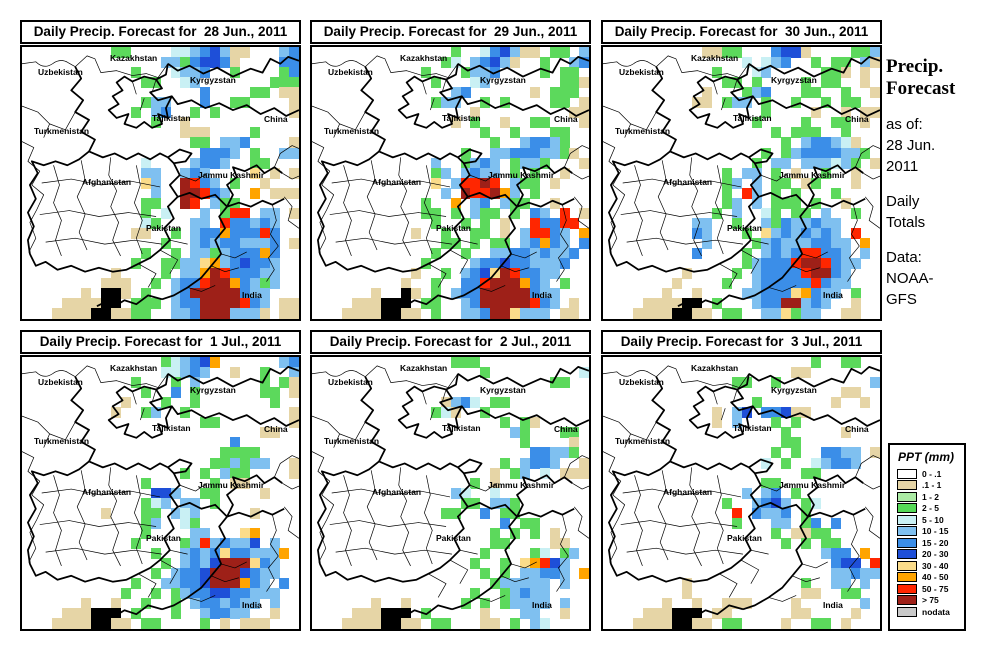  Describe the element at coordinates (213, 80) in the screenshot. I see `country-label-kyrgyzstan: Kyrgyzstan` at that location.